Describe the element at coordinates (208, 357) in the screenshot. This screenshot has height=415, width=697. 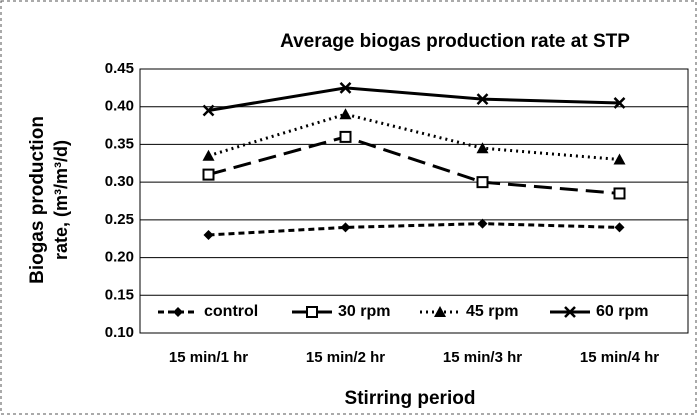
I see `x-tick-label: 15 min/1 hr` at that location.